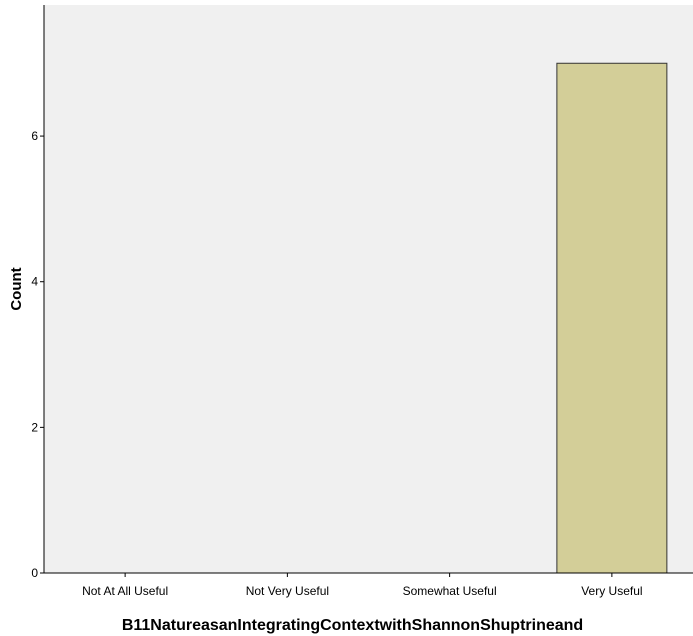 The image size is (693, 636). Describe the element at coordinates (37, 354) in the screenshot. I see `y-ticks-group: 0 2 4 6` at that location.